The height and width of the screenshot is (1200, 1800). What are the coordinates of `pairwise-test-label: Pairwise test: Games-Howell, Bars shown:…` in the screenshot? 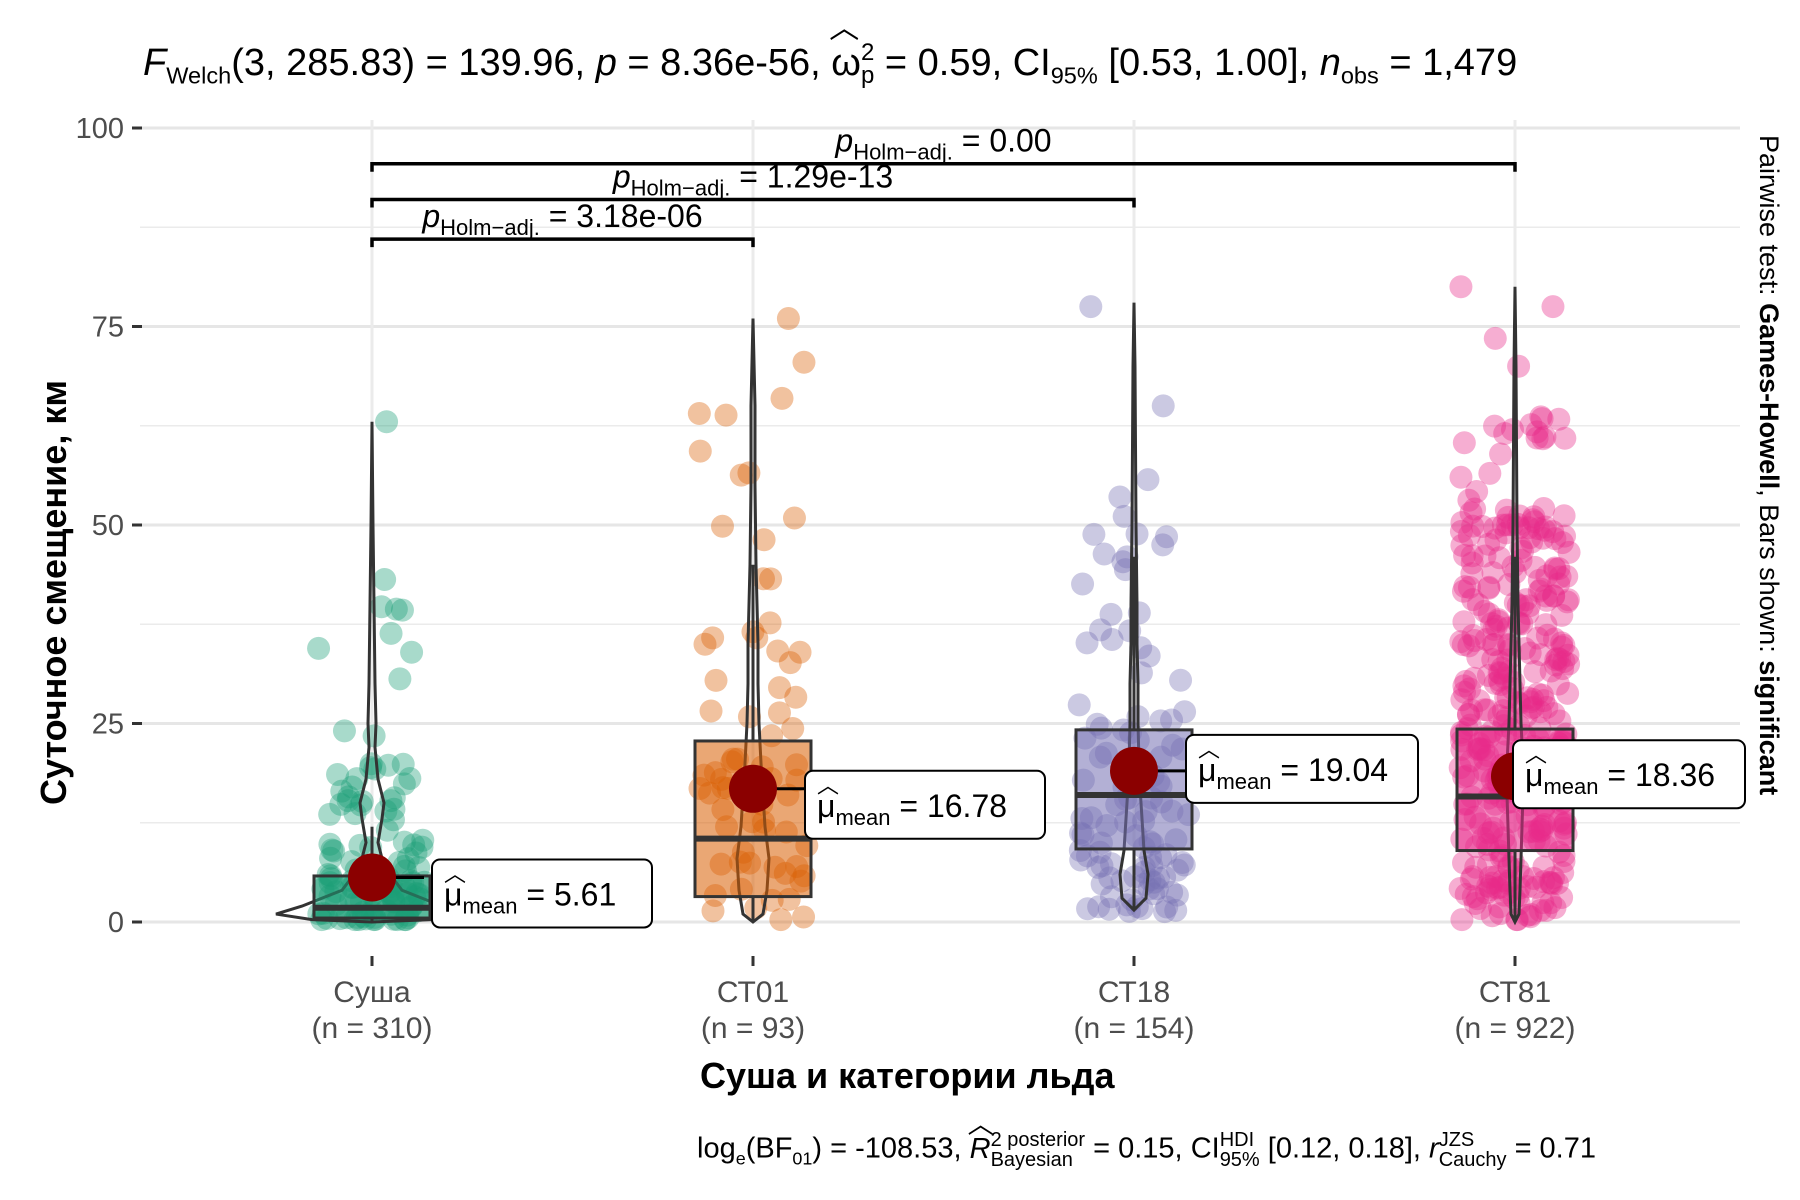 It's located at (1768, 465).